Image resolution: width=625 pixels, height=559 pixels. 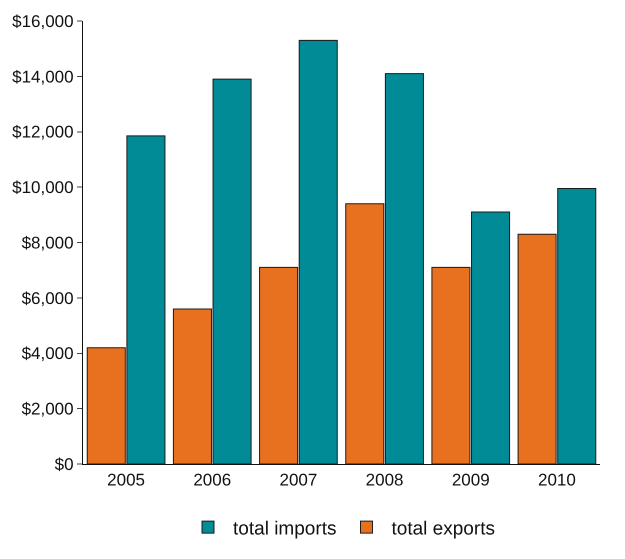 What do you see at coordinates (43, 188) in the screenshot?
I see `y-tick-label: $10,000` at bounding box center [43, 188].